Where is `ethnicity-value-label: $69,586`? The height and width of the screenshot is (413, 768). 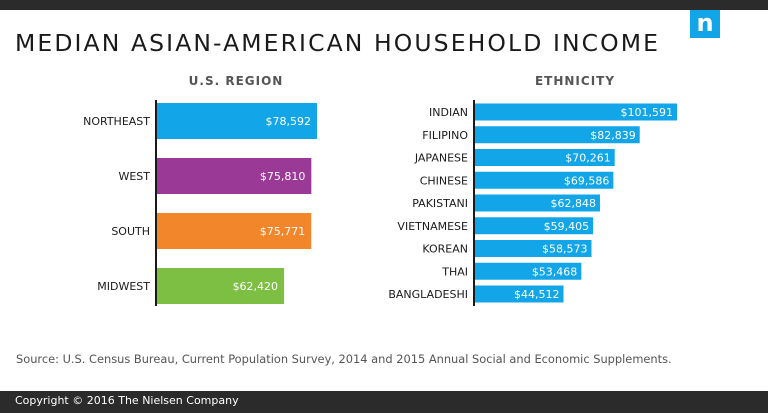
ethnicity-value-label: $69,586 is located at coordinates (587, 180).